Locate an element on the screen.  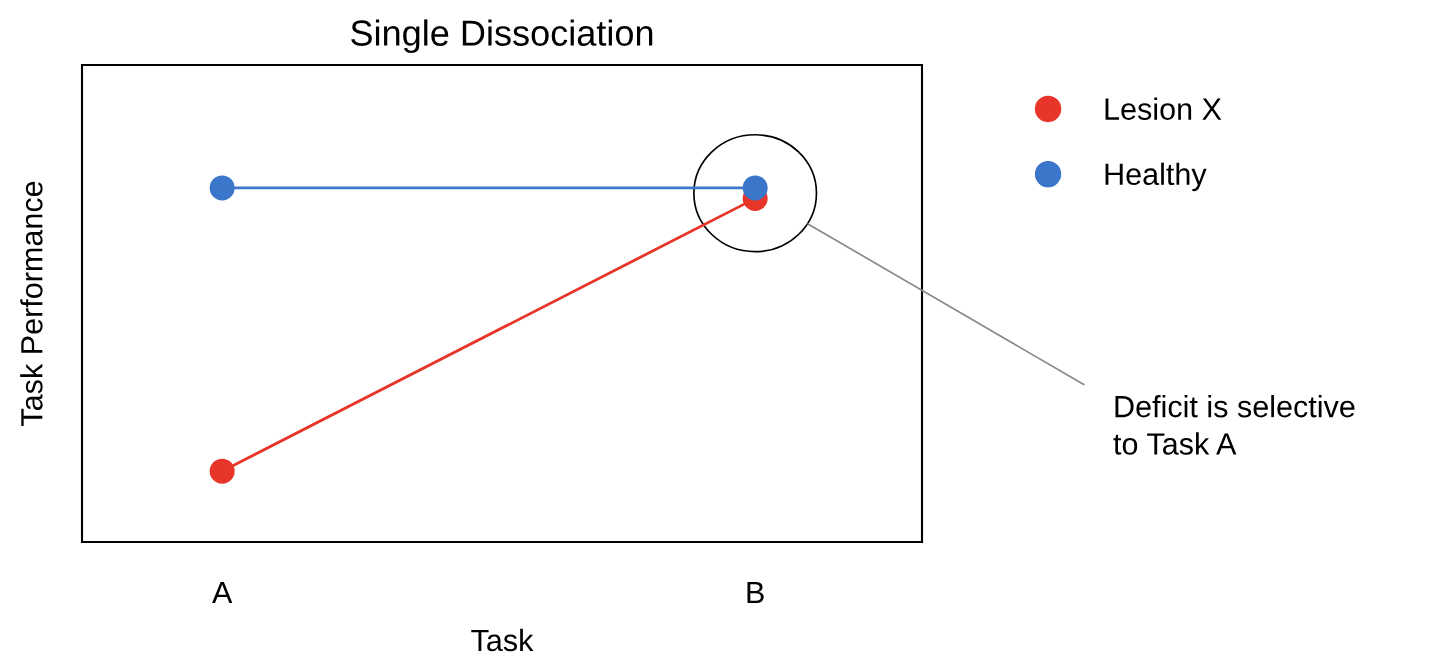
y-axis-title: Task Performance is located at coordinates (31, 303).